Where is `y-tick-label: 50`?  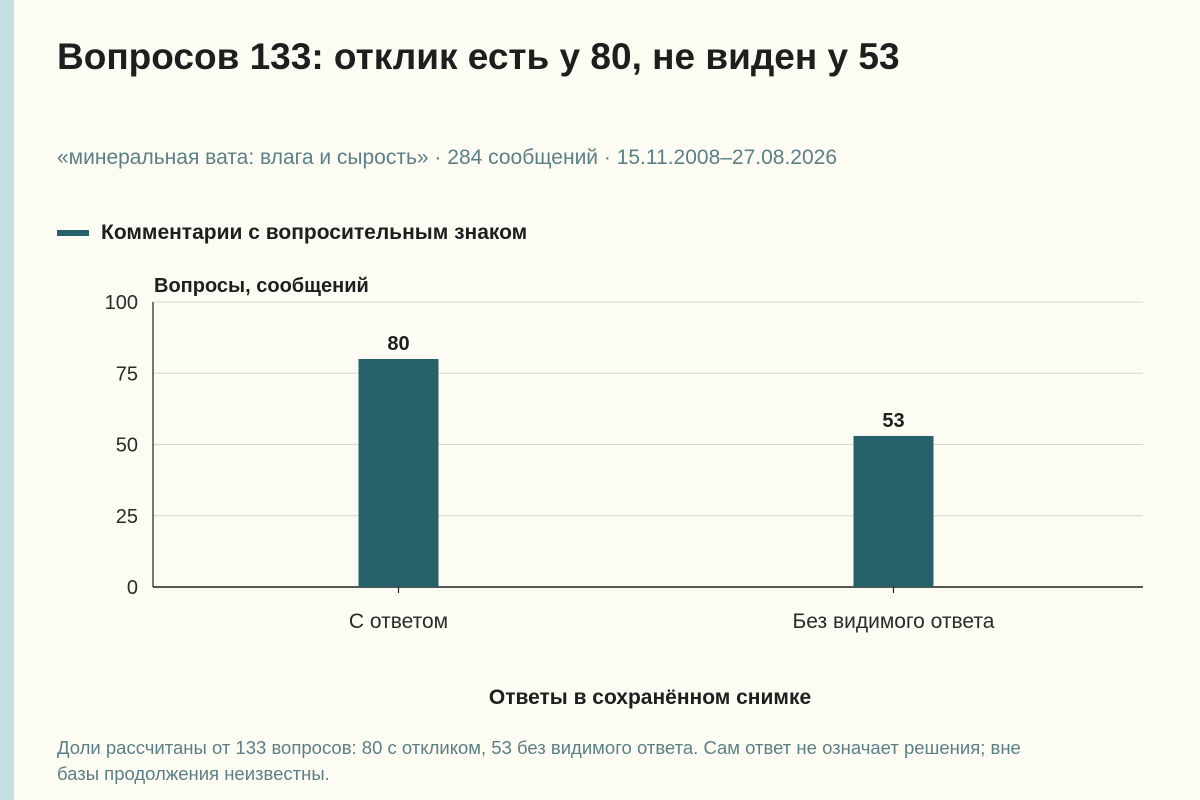 y-tick-label: 50 is located at coordinates (127, 446).